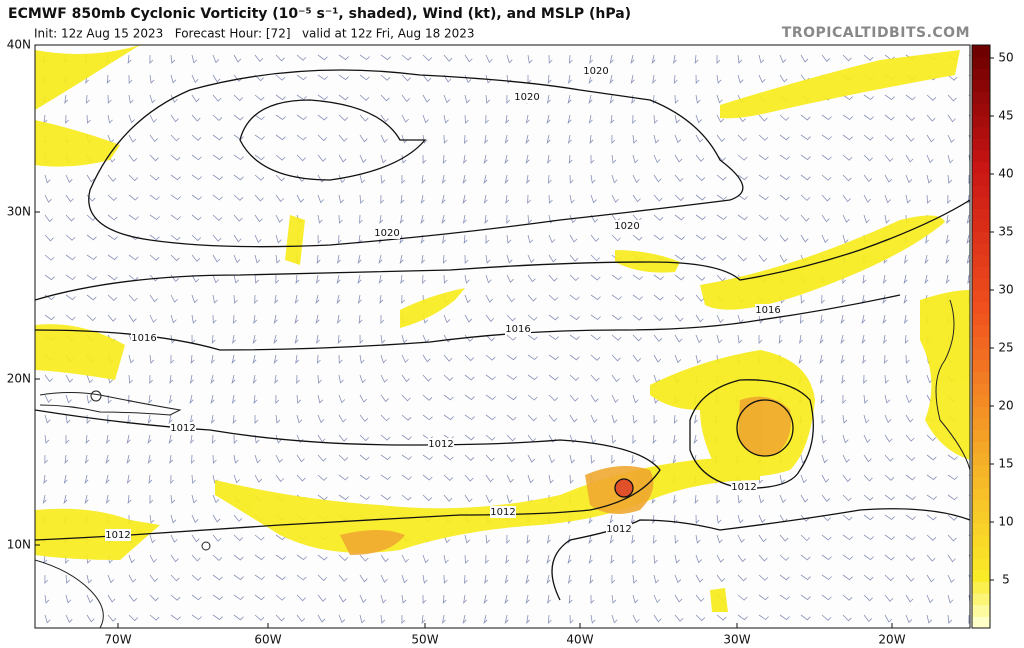 The width and height of the screenshot is (1024, 648). I want to click on colorbar-label: 45, so click(1005, 116).